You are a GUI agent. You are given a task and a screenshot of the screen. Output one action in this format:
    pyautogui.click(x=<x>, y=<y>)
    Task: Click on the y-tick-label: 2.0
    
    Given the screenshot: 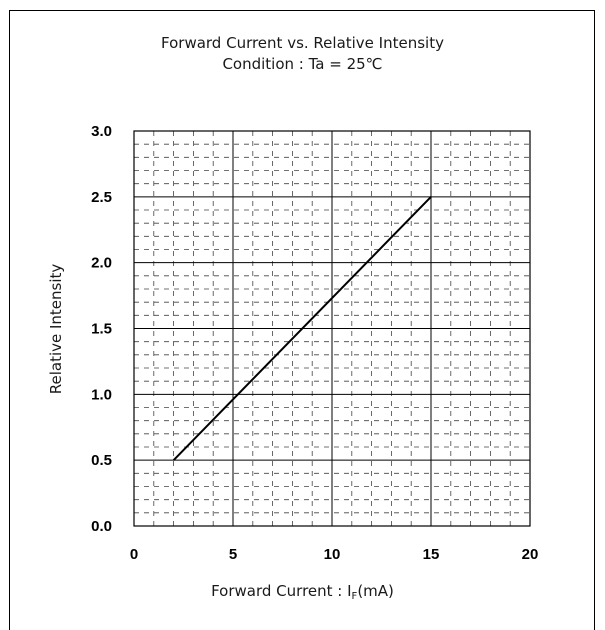 What is the action you would take?
    pyautogui.click(x=101, y=263)
    